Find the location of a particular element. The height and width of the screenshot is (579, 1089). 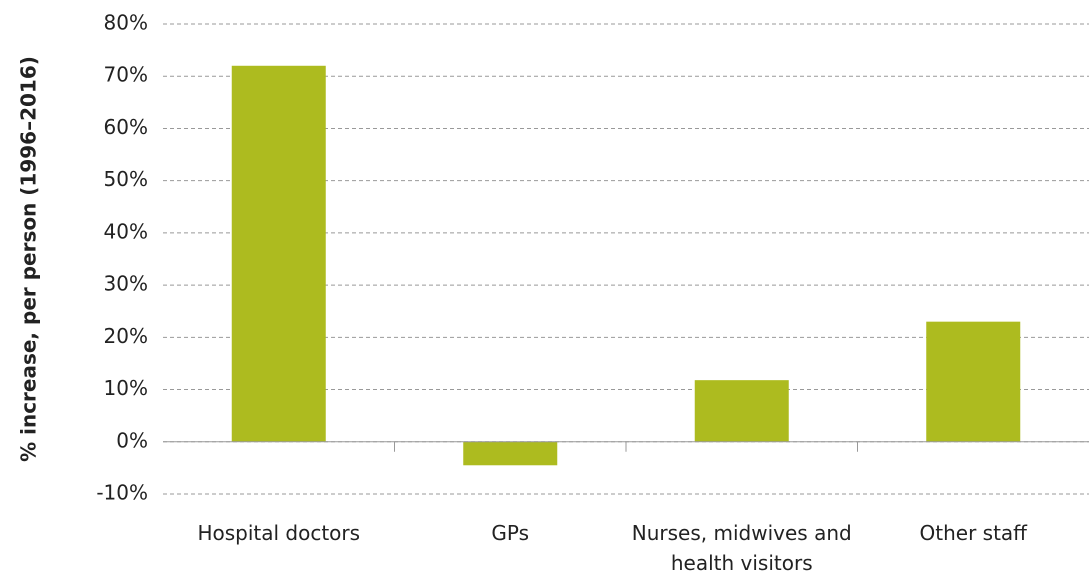

y-tick-label: -10% is located at coordinates (122, 493).